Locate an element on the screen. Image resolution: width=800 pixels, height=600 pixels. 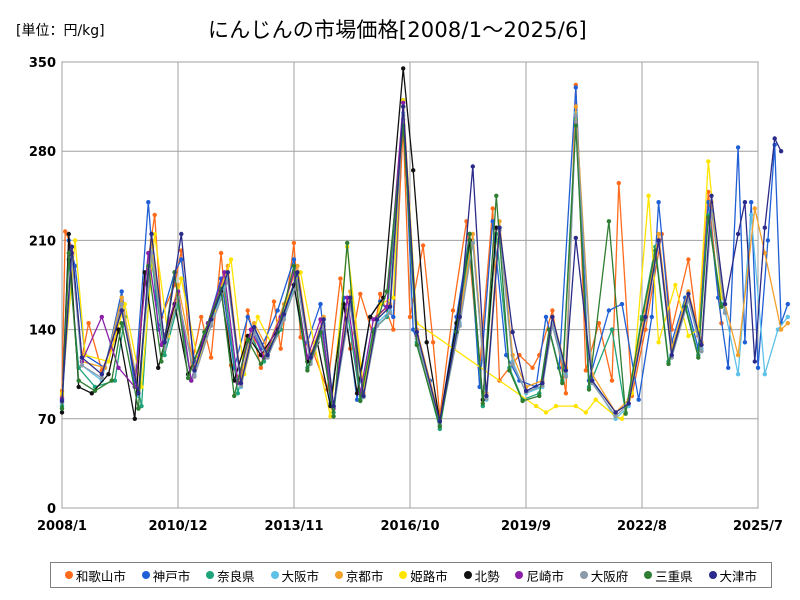
legend-label: 尼崎市 is located at coordinates (545, 576).